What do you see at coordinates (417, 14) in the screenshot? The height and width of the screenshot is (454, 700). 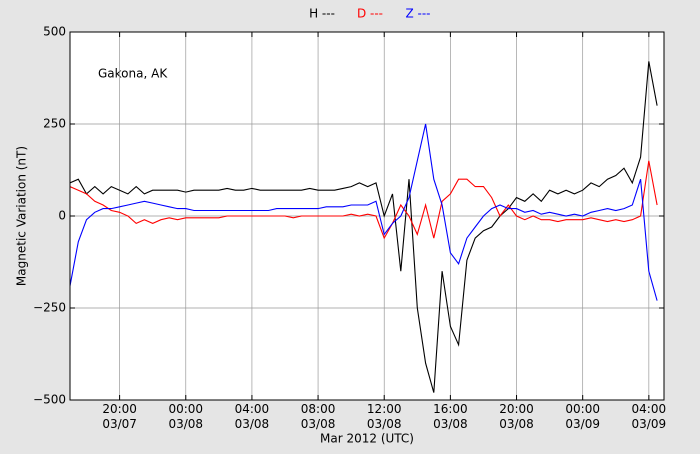 I see `legend-entry: Z ---` at bounding box center [417, 14].